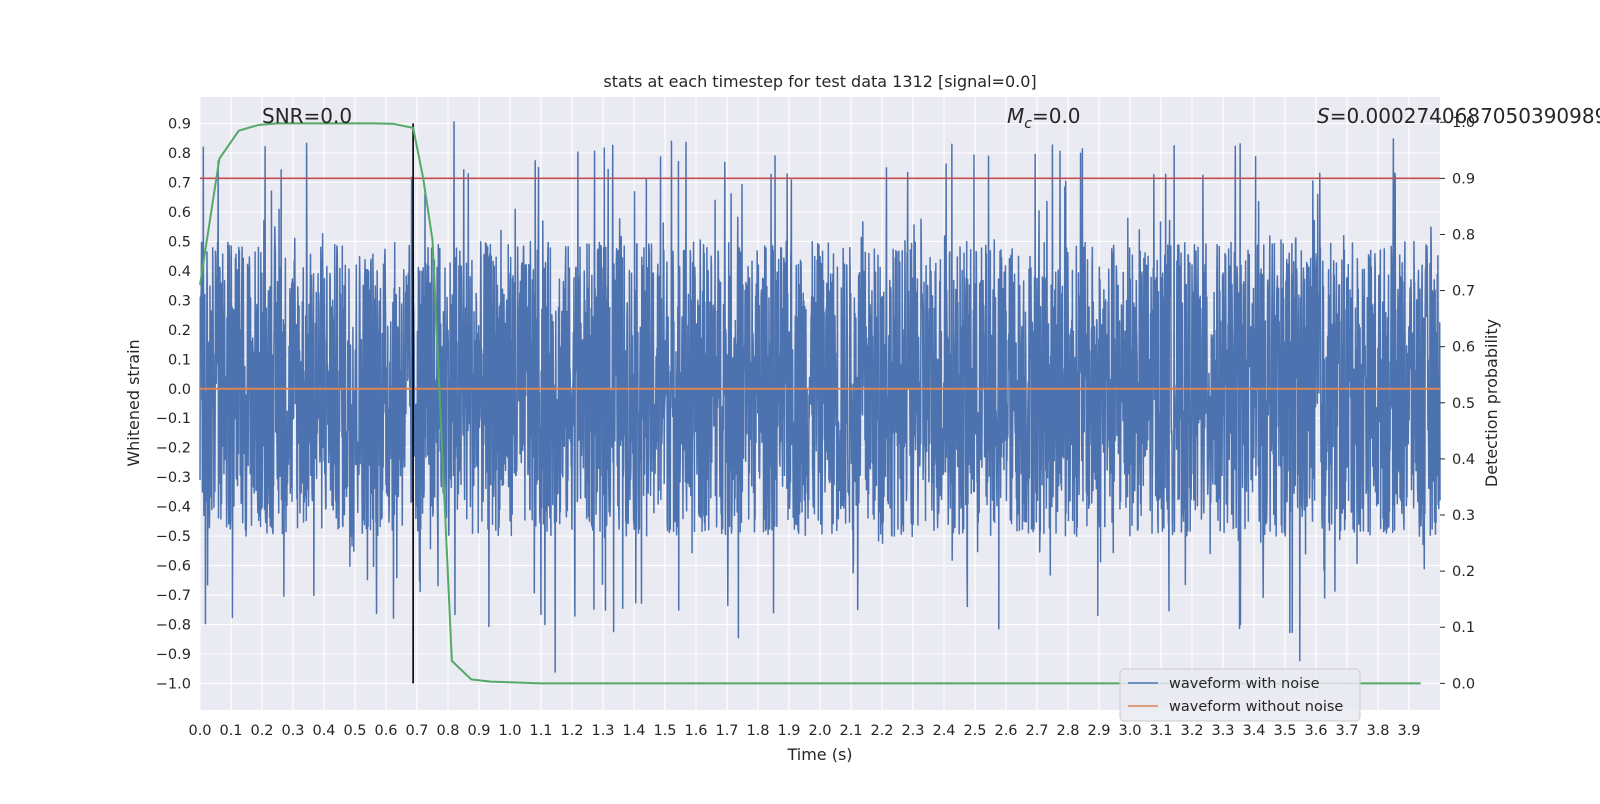 This screenshot has height=804, width=1600. Describe the element at coordinates (179, 183) in the screenshot. I see `y-tick-label-left: 0.7` at that location.